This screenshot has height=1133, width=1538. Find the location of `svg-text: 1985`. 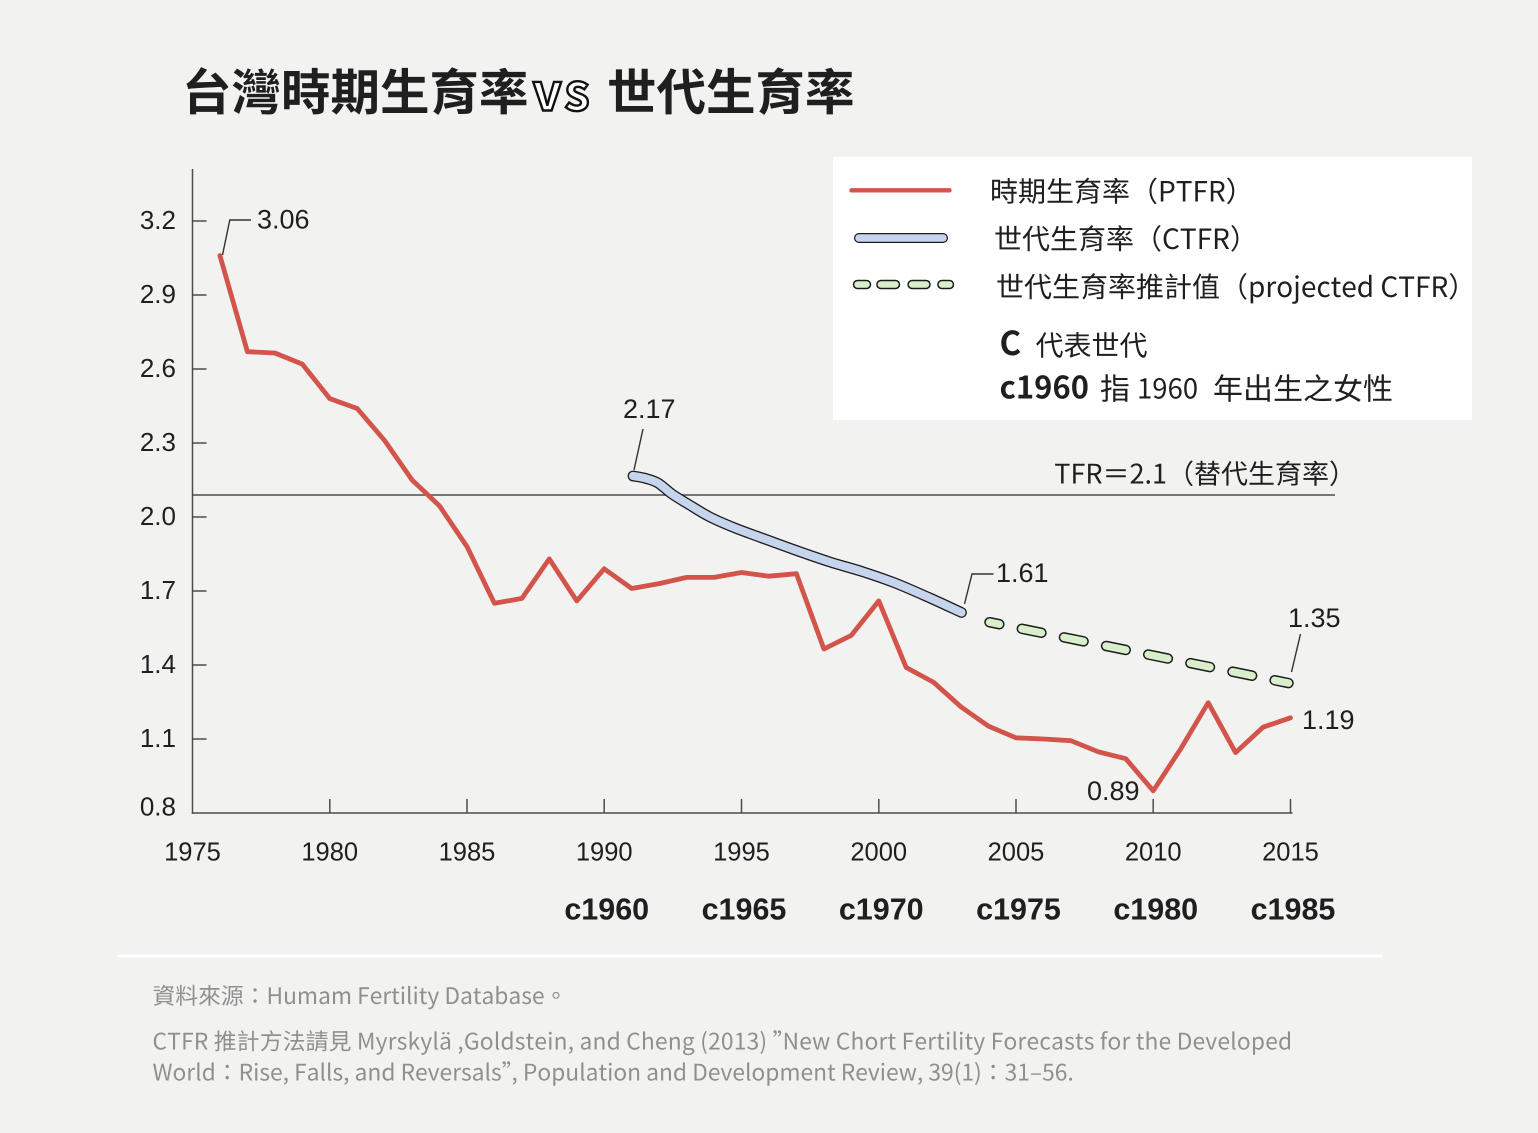

svg-text: 1985 is located at coordinates (467, 853).